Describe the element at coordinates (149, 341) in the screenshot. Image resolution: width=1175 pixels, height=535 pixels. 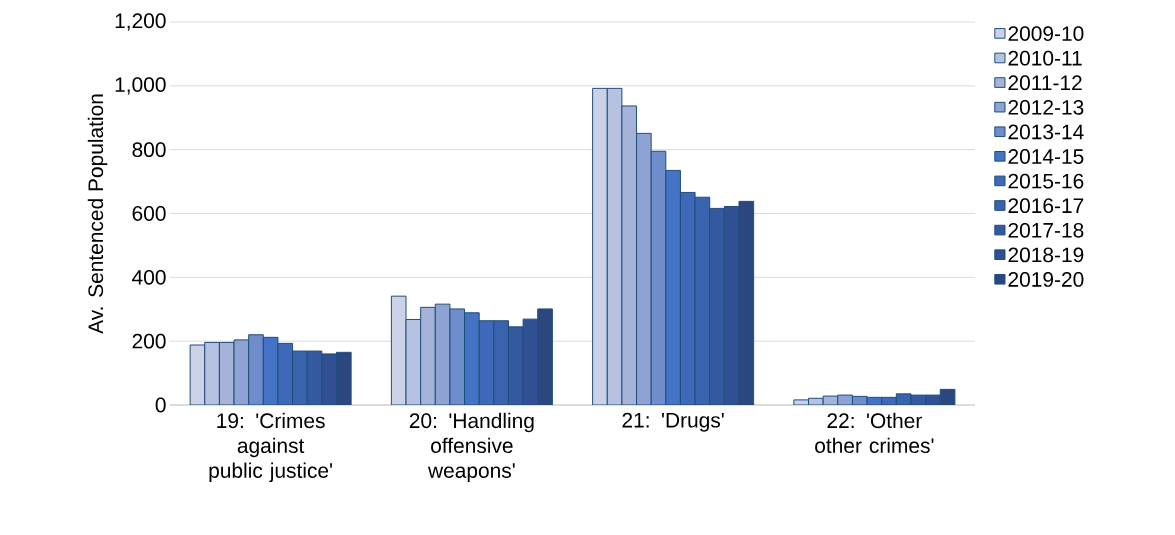
I see `y-tick-label: 200` at that location.